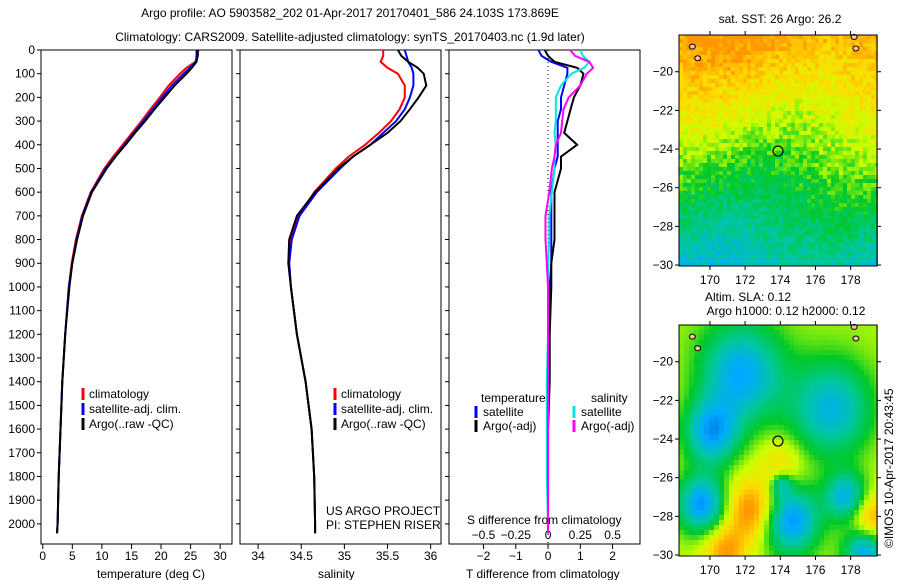 The height and width of the screenshot is (580, 900). I want to click on island-marker, so click(692, 336).